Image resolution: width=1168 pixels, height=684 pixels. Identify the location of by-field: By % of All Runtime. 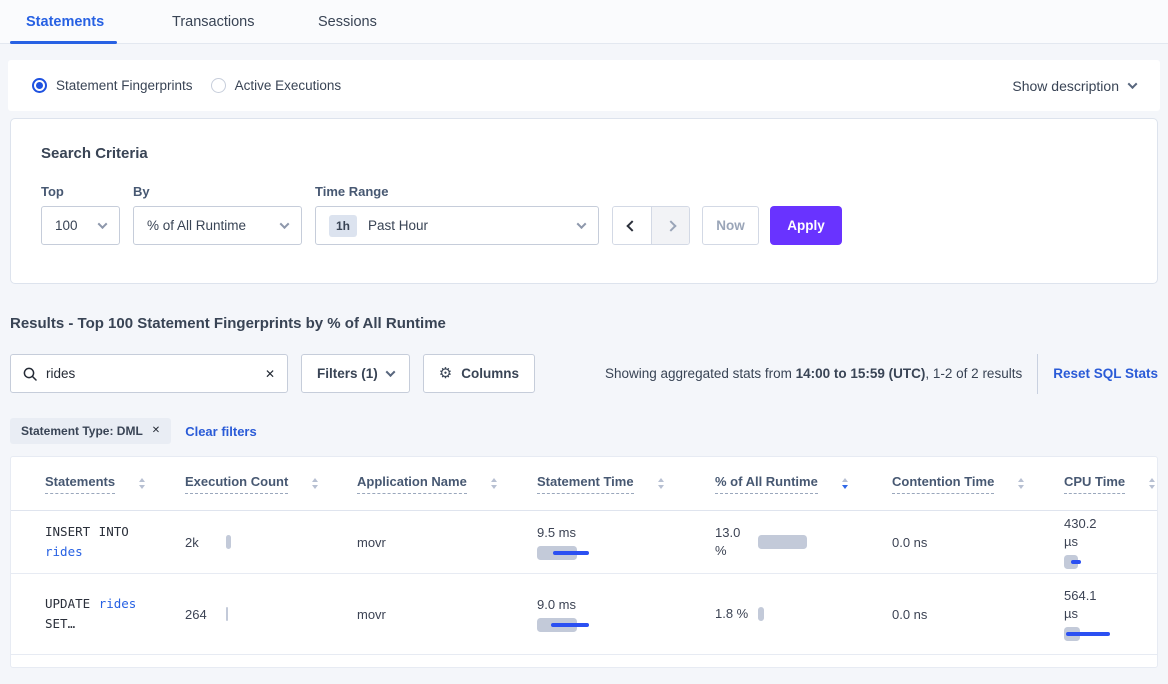
(217, 214).